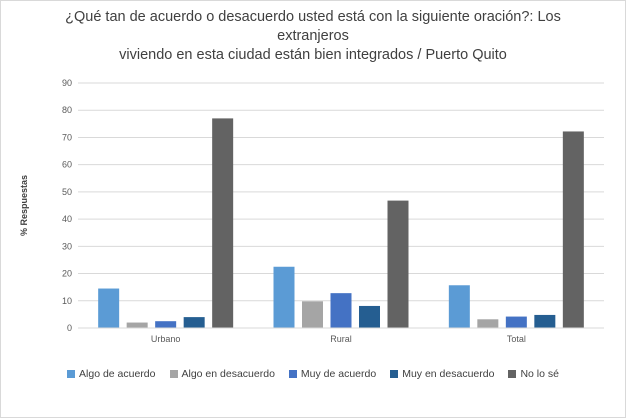 The height and width of the screenshot is (418, 626). What do you see at coordinates (69, 328) in the screenshot?
I see `y-tick-label: 0` at bounding box center [69, 328].